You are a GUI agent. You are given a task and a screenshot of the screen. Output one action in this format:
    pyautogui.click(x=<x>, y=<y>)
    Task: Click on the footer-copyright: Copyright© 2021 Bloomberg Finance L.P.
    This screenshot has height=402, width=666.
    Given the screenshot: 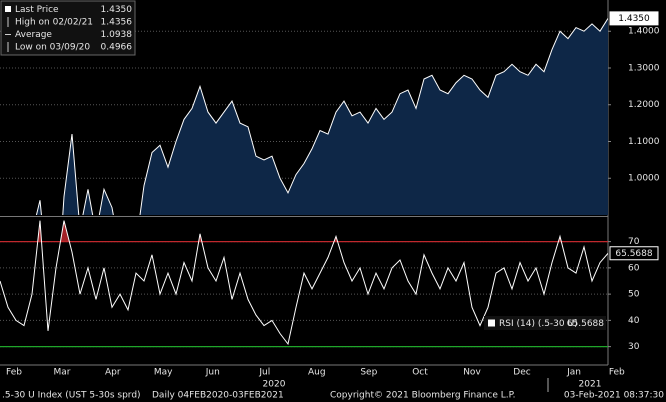 What is the action you would take?
    pyautogui.click(x=422, y=396)
    